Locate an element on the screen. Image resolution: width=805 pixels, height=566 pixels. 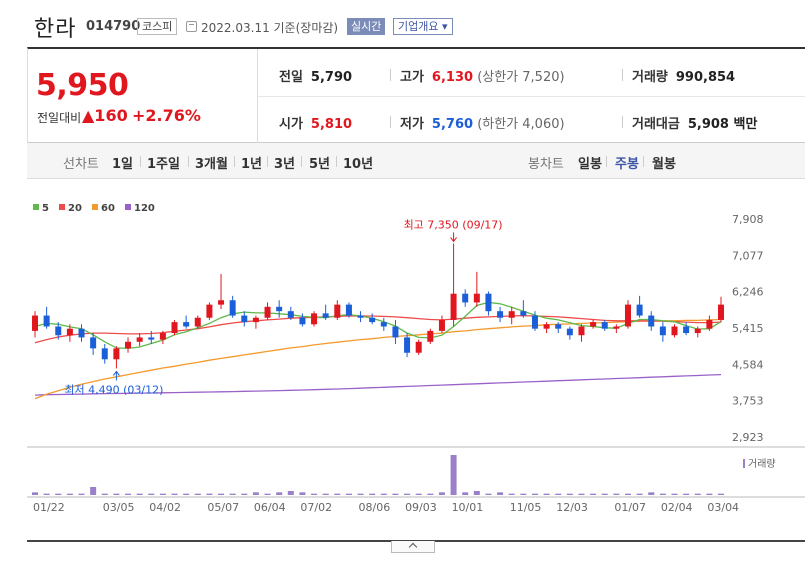
company-overview-dropdown: 기업개요 ▾ is located at coordinates (423, 26).